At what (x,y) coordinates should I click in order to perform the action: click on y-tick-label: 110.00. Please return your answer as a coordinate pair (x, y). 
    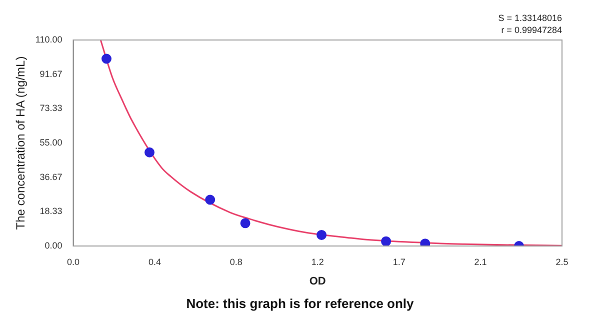
    Looking at the image, I should click on (48, 39).